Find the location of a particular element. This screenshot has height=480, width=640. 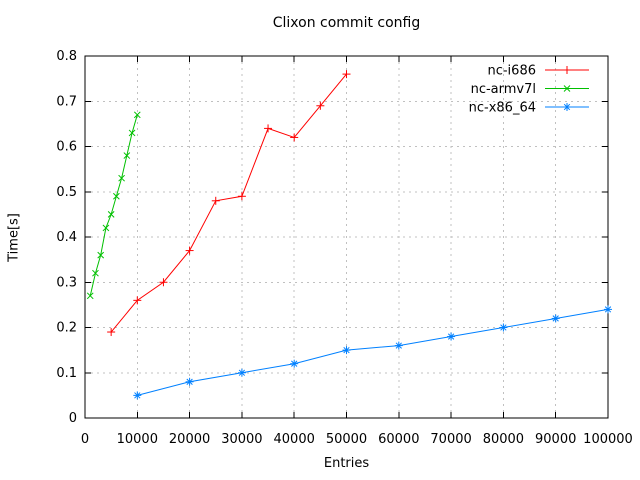

y-tick-label: 0.2 is located at coordinates (66, 328).